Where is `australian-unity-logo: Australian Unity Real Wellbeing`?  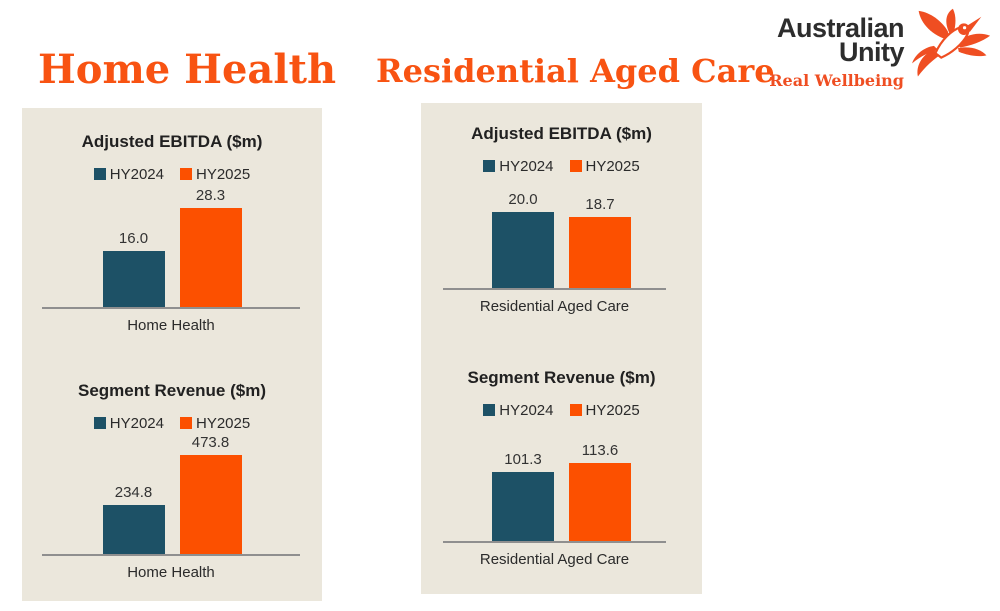 australian-unity-logo: Australian Unity Real Wellbeing is located at coordinates (881, 49).